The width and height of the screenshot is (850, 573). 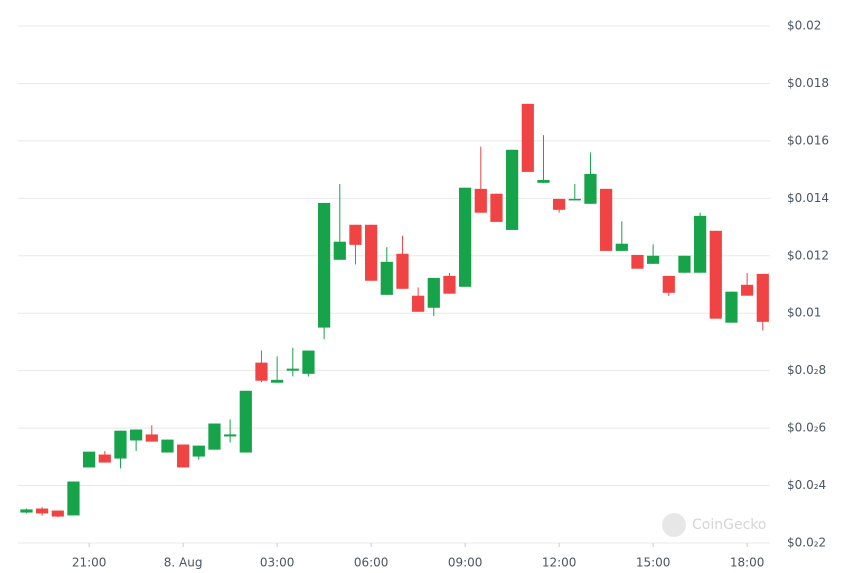 I want to click on y-tick-label: $0.01, so click(x=804, y=313).